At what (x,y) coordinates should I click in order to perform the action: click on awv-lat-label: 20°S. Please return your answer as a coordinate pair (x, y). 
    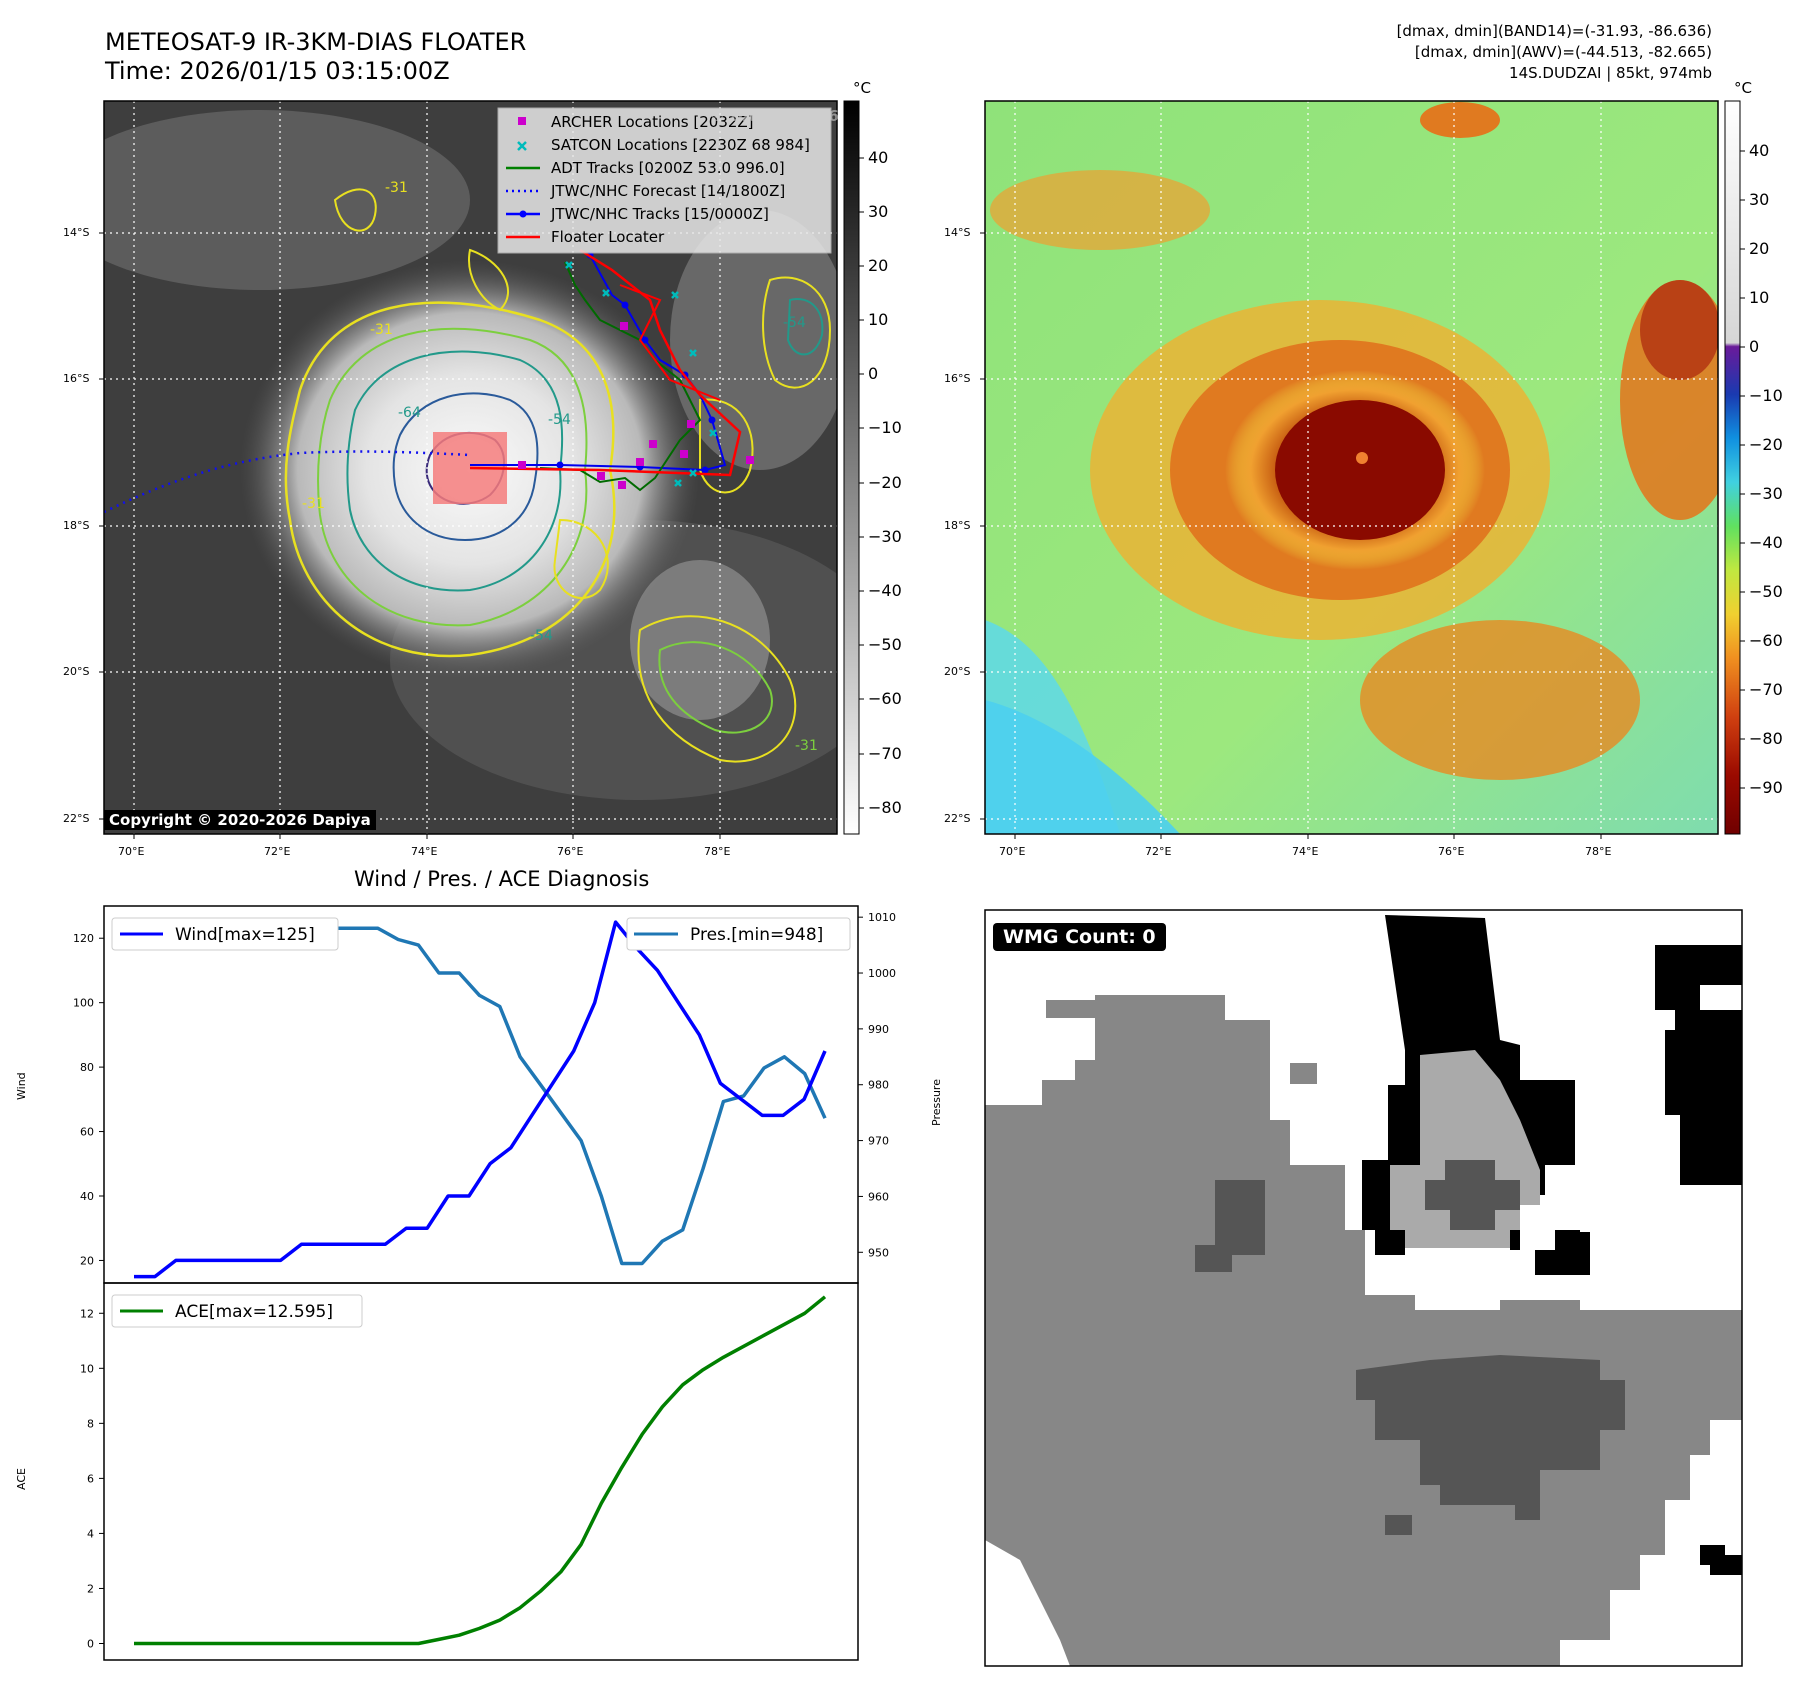
    Looking at the image, I should click on (957, 671).